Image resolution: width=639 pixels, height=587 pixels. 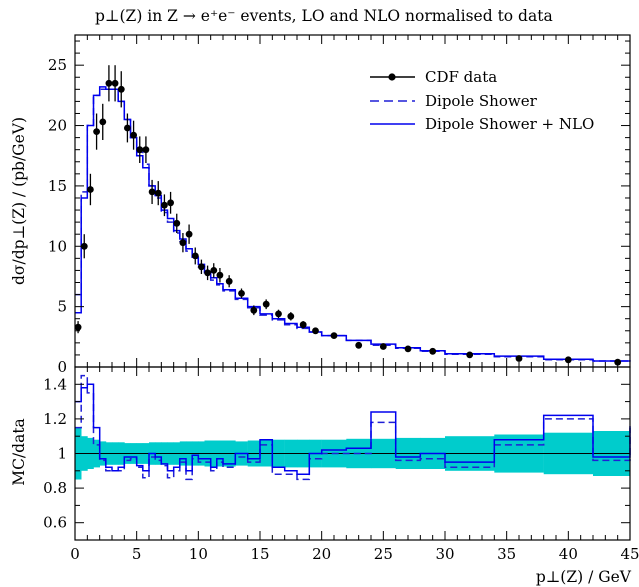 What do you see at coordinates (506, 554) in the screenshot?
I see `x-tick-label: 35` at bounding box center [506, 554].